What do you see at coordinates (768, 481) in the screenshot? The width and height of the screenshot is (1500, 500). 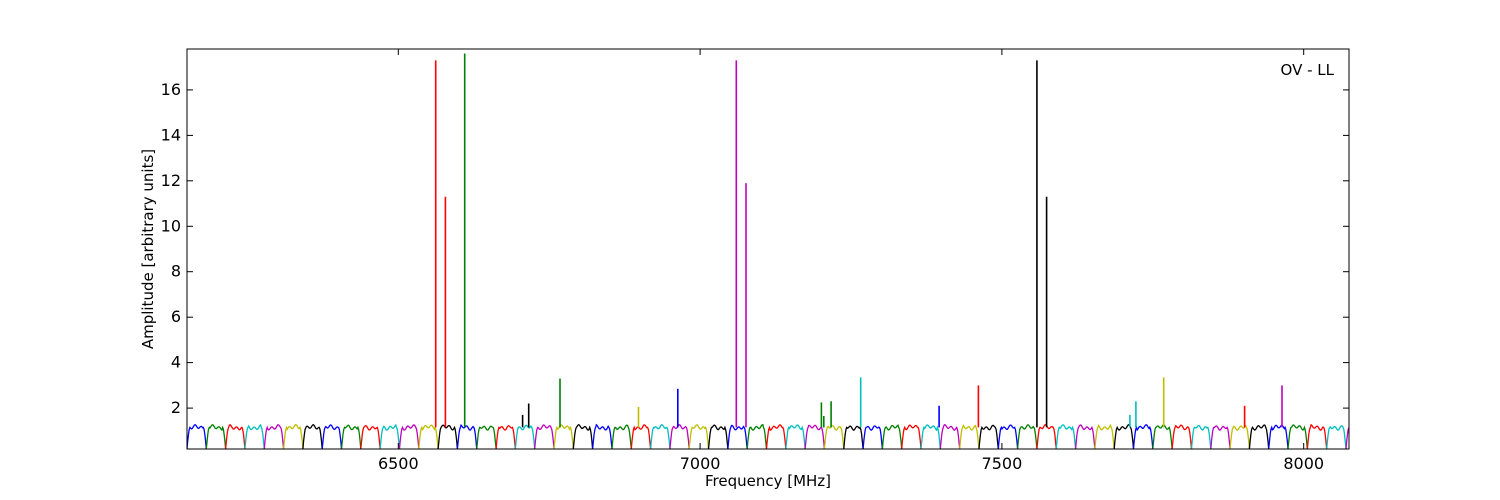 I see `x-axis-label: Frequency [MHz]` at bounding box center [768, 481].